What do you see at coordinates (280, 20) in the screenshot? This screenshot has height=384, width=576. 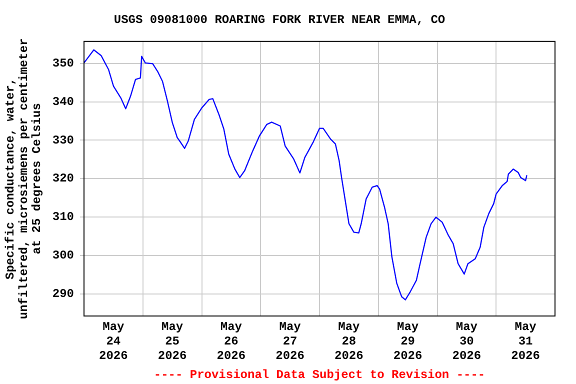 I see `chart-title: USGS 09081000 ROARING FORK RIVER NEAR EMMA, CO` at bounding box center [280, 20].